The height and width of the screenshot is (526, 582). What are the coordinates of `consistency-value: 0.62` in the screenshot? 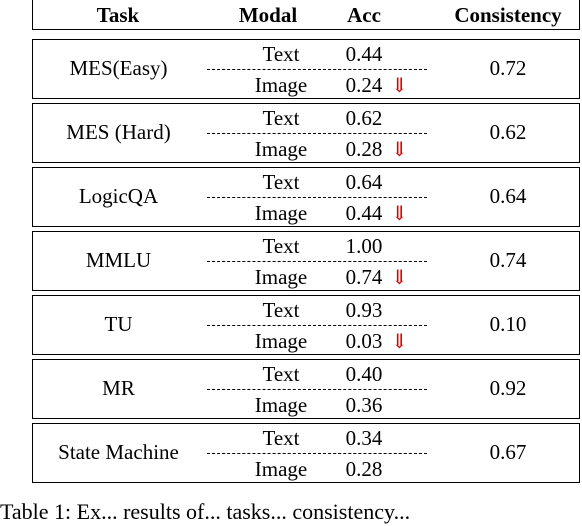 It's located at (508, 132).